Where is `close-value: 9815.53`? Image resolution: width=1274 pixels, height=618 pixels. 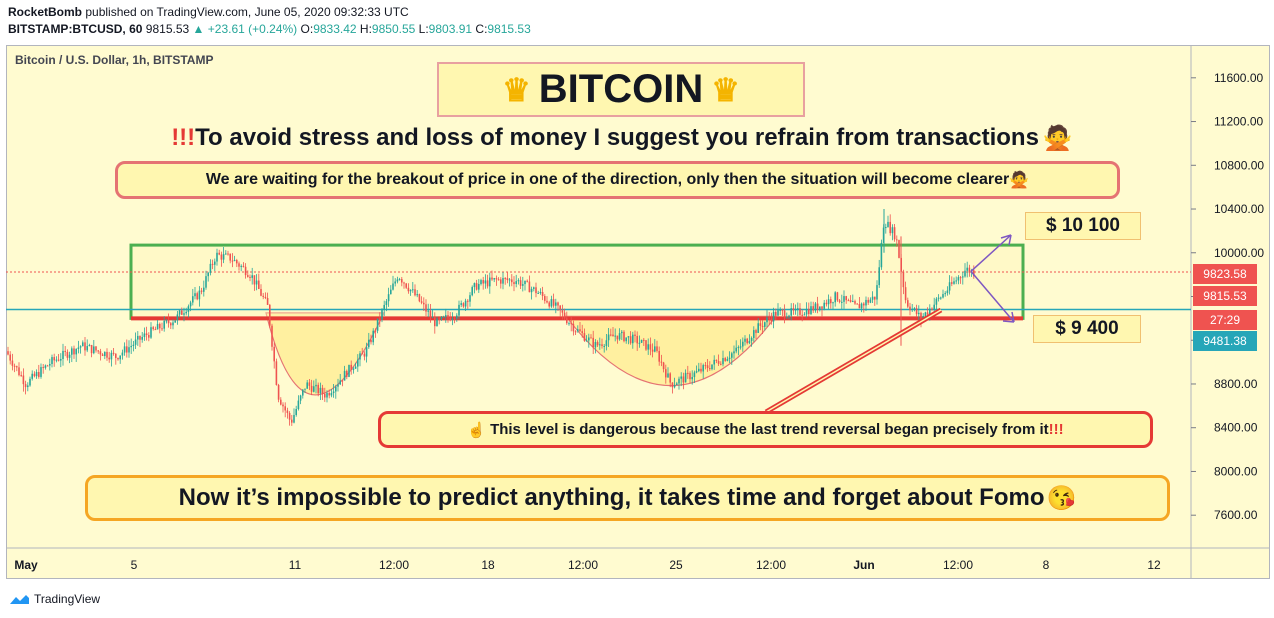
close-value: 9815.53 is located at coordinates (509, 29).